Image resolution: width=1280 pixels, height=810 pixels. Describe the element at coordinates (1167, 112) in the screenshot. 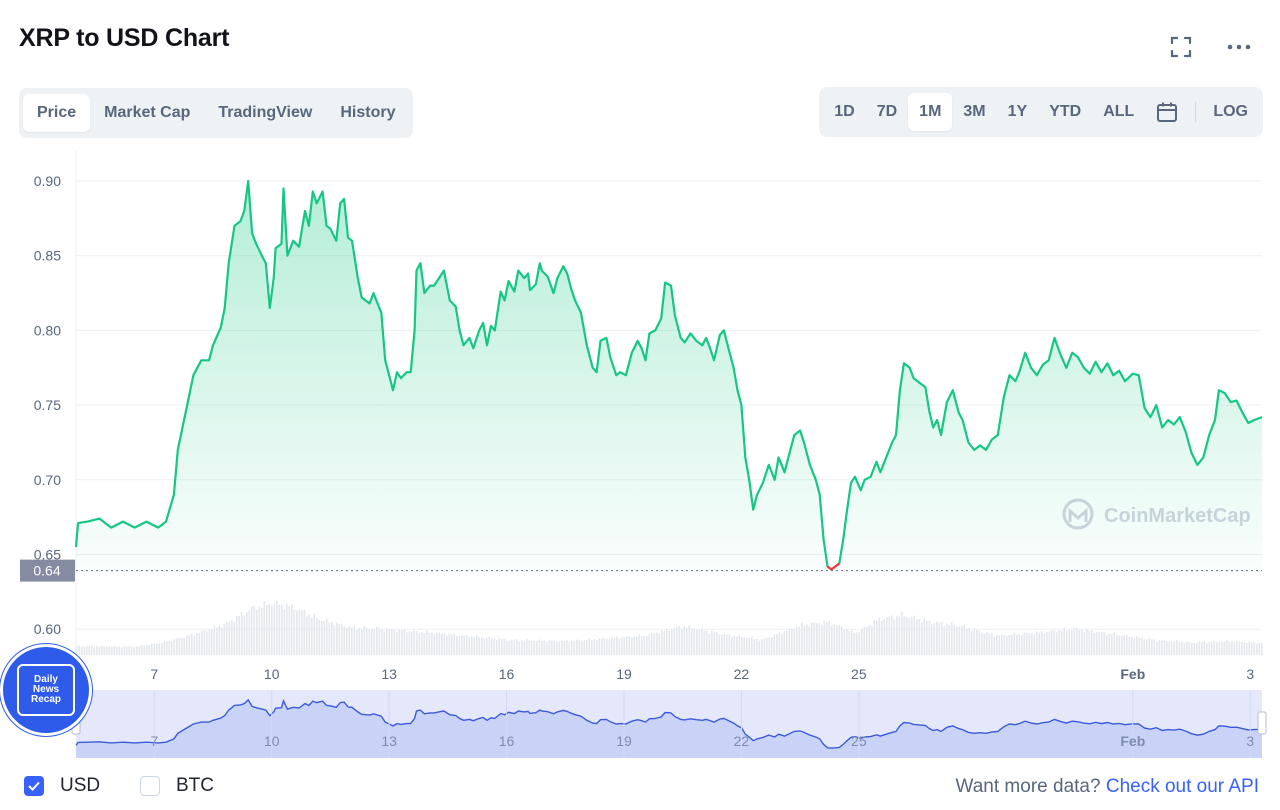

I see `calendar-icon` at that location.